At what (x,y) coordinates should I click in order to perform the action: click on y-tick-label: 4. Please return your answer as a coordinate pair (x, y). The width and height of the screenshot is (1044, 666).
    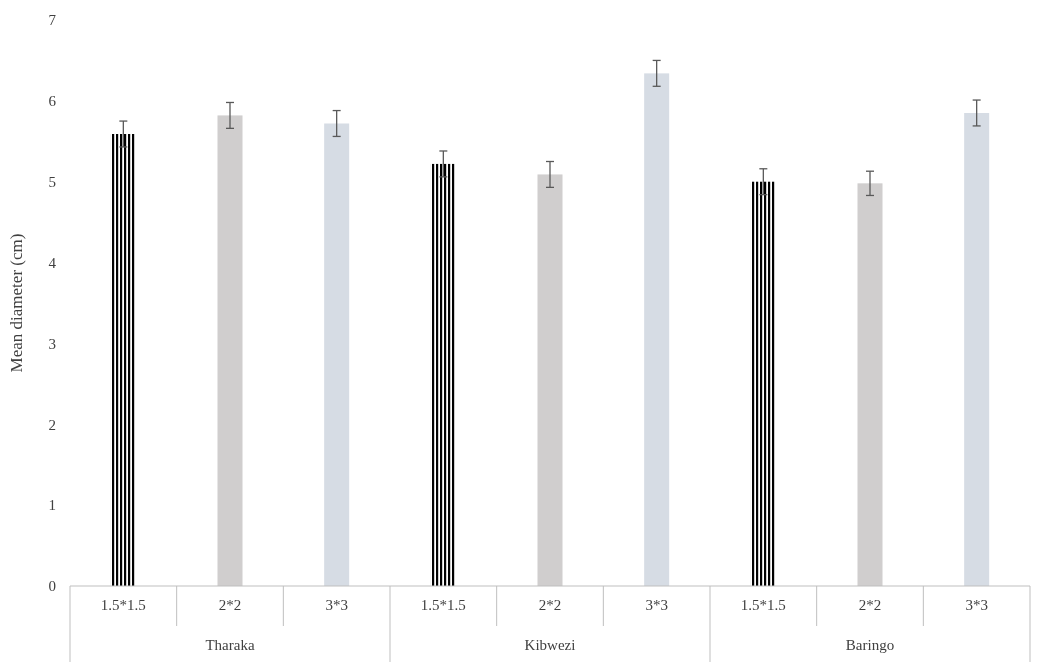
    Looking at the image, I should click on (52, 262).